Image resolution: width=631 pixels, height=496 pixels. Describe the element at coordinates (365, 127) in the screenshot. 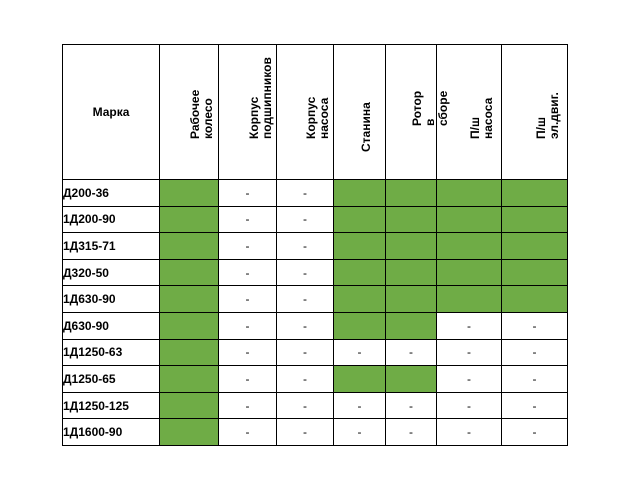

I see `column-header-label: Станина` at that location.